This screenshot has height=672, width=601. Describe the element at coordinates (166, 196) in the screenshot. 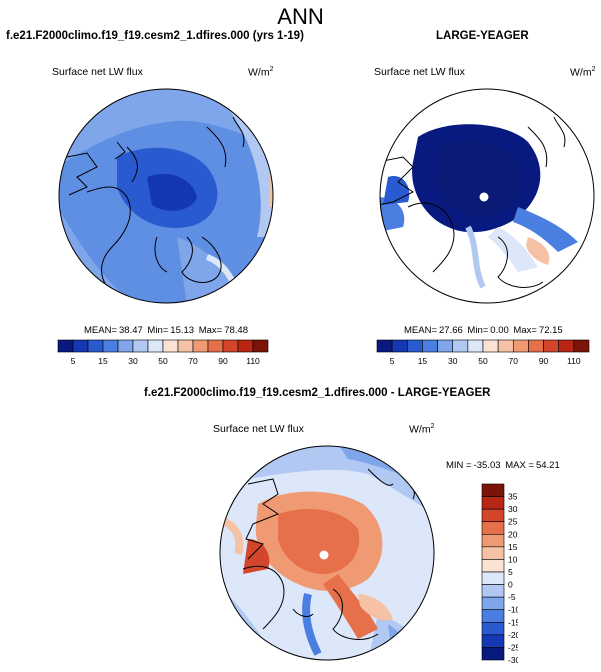

I see `left-polar-map` at that location.